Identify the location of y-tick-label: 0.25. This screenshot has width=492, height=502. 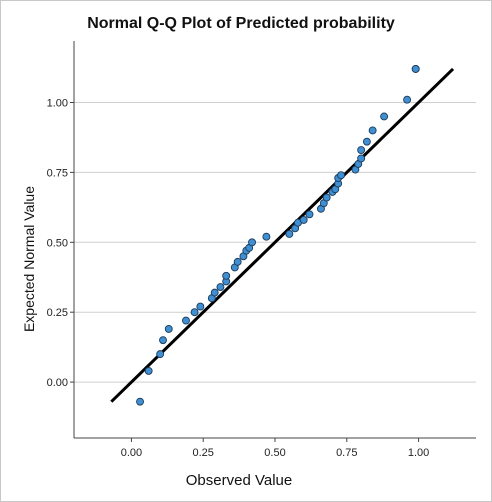
(57, 313).